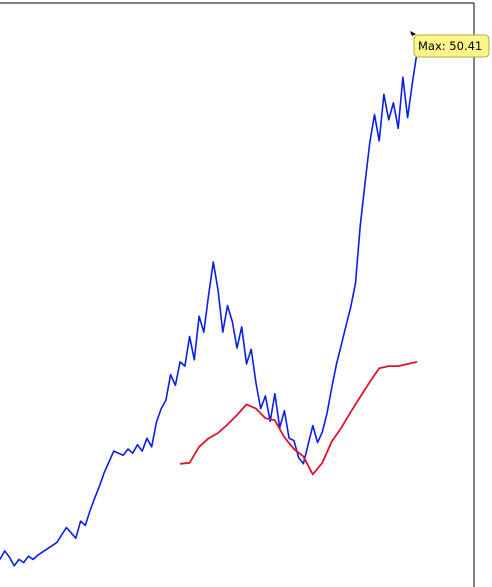 This screenshot has height=587, width=492. I want to click on max-tooltip: Max: 50.41, so click(450, 44).